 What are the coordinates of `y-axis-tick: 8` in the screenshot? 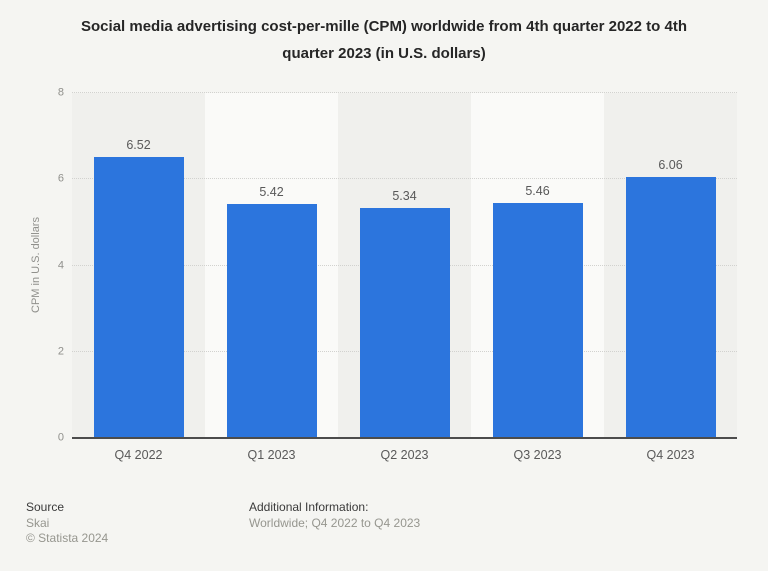 It's located at (60, 92).